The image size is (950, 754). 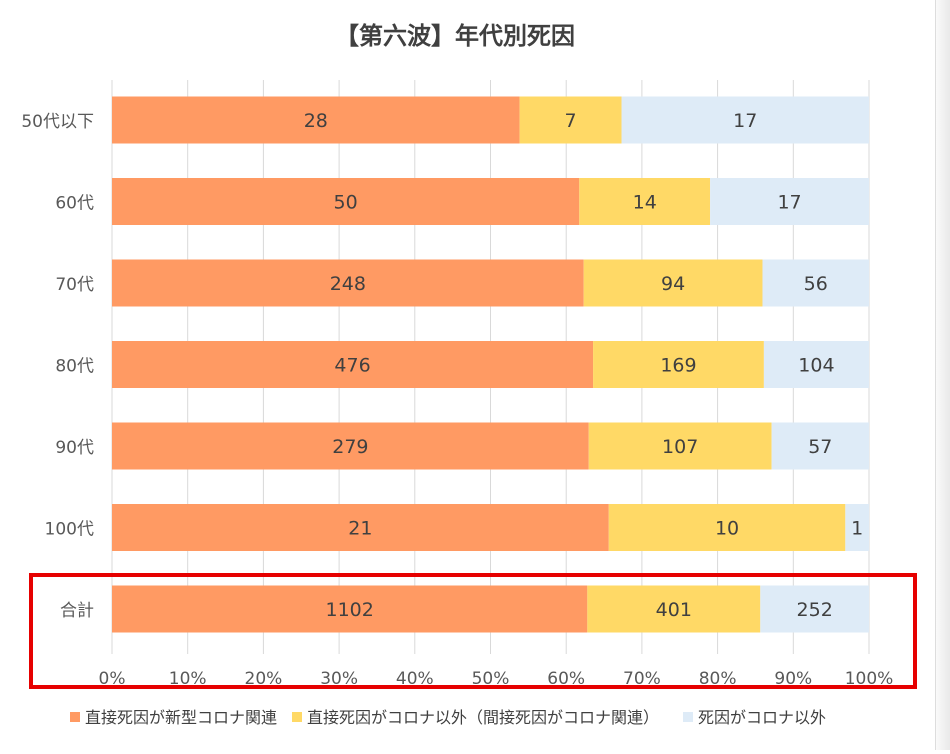 I want to click on window-scrollbar, so click(x=942, y=375).